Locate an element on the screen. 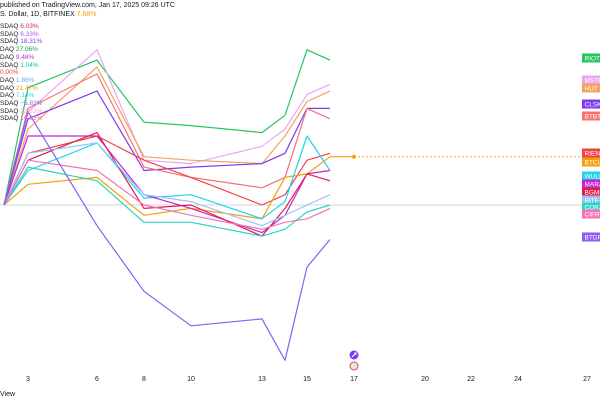  event-icons is located at coordinates (354, 360).